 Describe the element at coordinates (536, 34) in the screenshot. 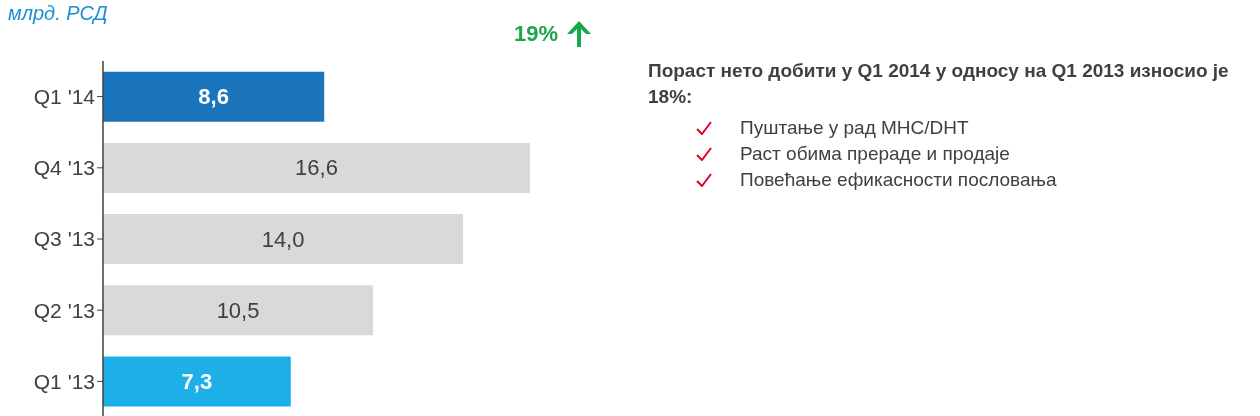

I see `text: 19%` at that location.